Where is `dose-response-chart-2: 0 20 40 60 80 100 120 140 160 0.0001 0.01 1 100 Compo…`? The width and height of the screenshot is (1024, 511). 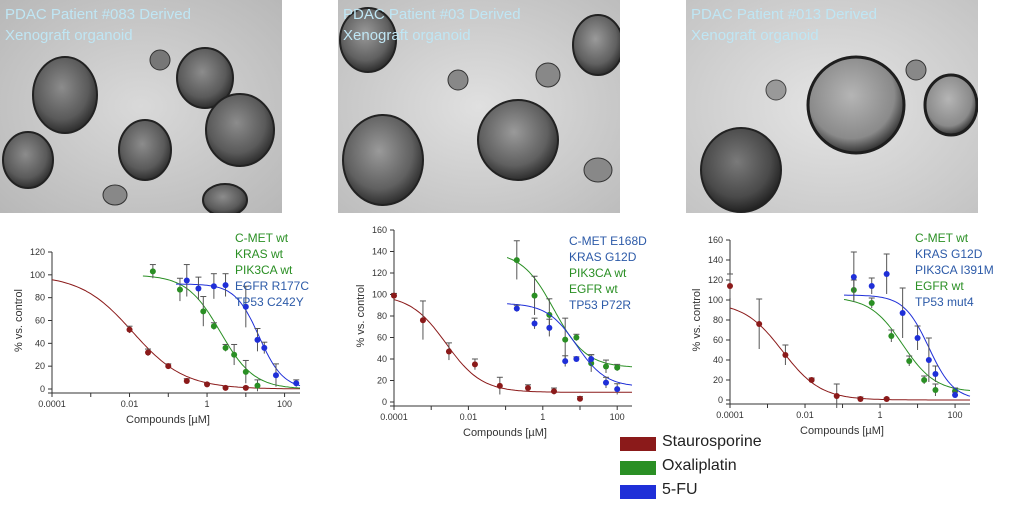
dose-response-chart-2: 0 20 40 60 80 100 120 140 160 0.0001 0.01 1 100 Compo… is located at coordinates (497, 334).